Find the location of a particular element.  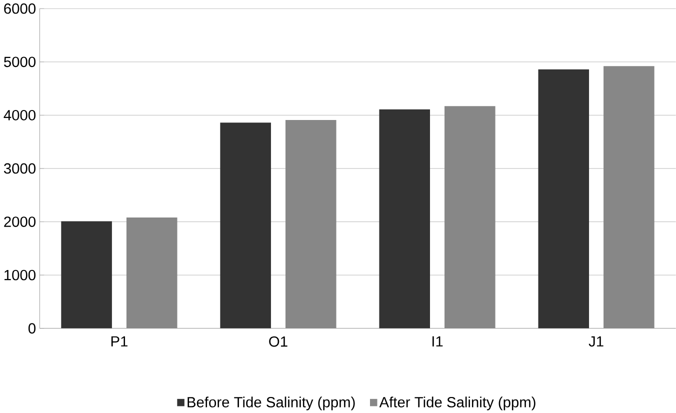

x-tick-label: J1 is located at coordinates (596, 341).